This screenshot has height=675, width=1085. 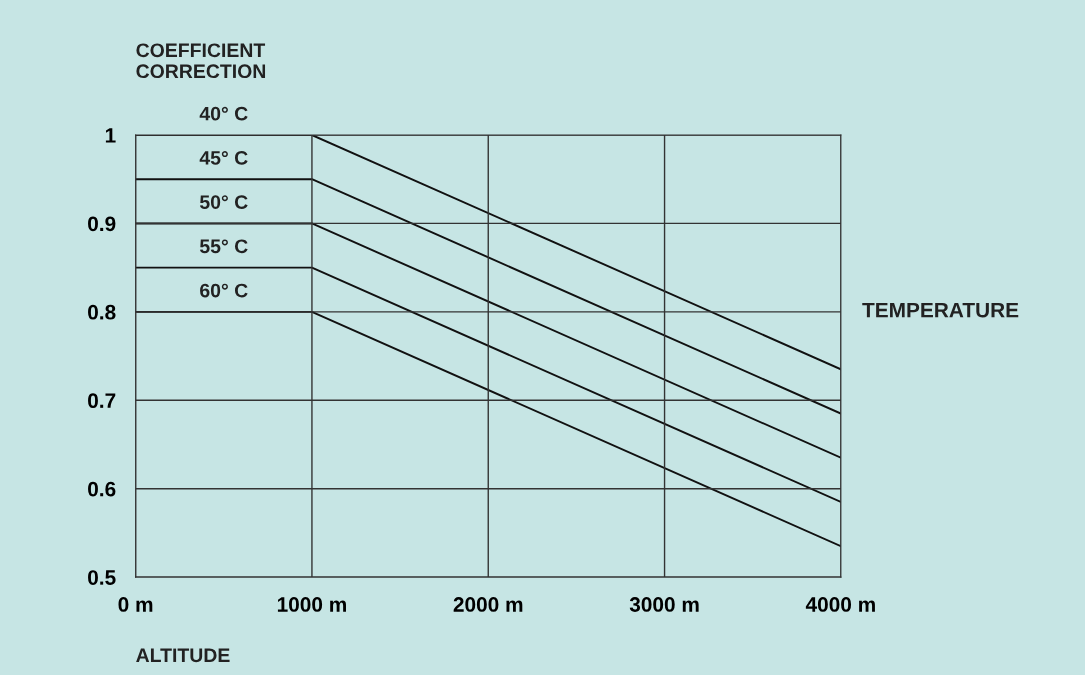 What do you see at coordinates (488, 604) in the screenshot?
I see `x-tick-label: 2000 m` at bounding box center [488, 604].